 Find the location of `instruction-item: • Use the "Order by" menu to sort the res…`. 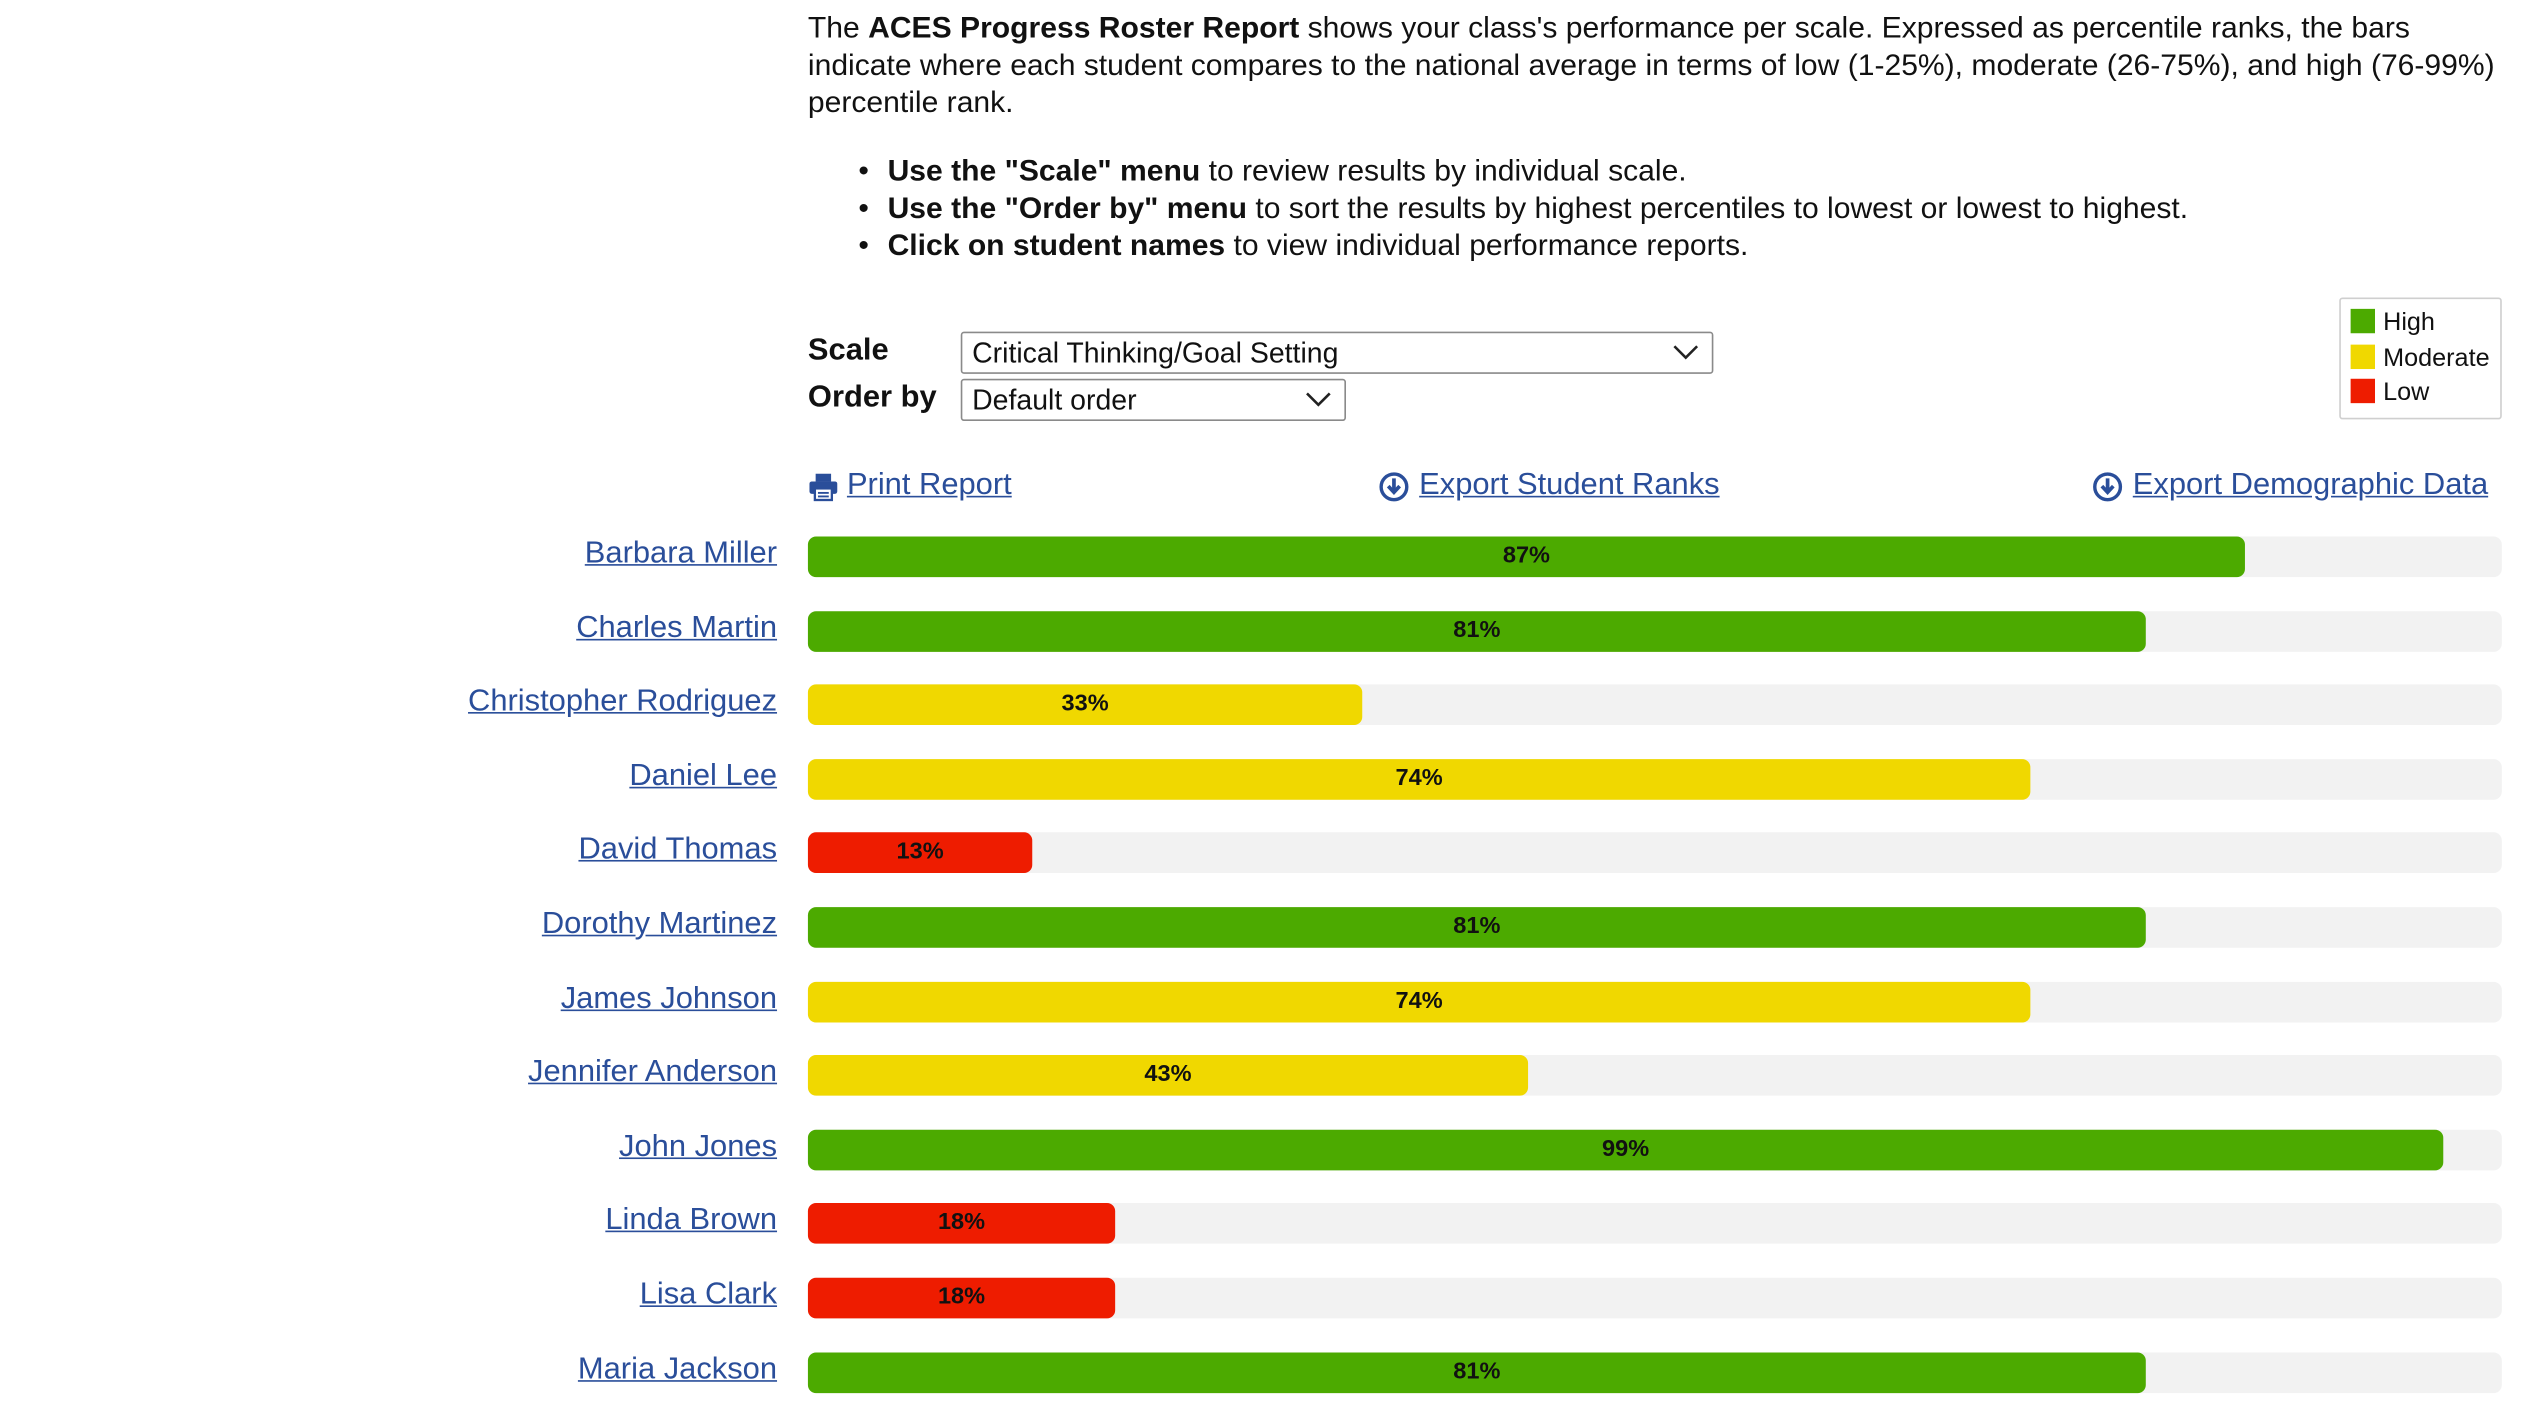

instruction-item: • Use the "Order by" menu to sort the res… is located at coordinates (1678, 207).